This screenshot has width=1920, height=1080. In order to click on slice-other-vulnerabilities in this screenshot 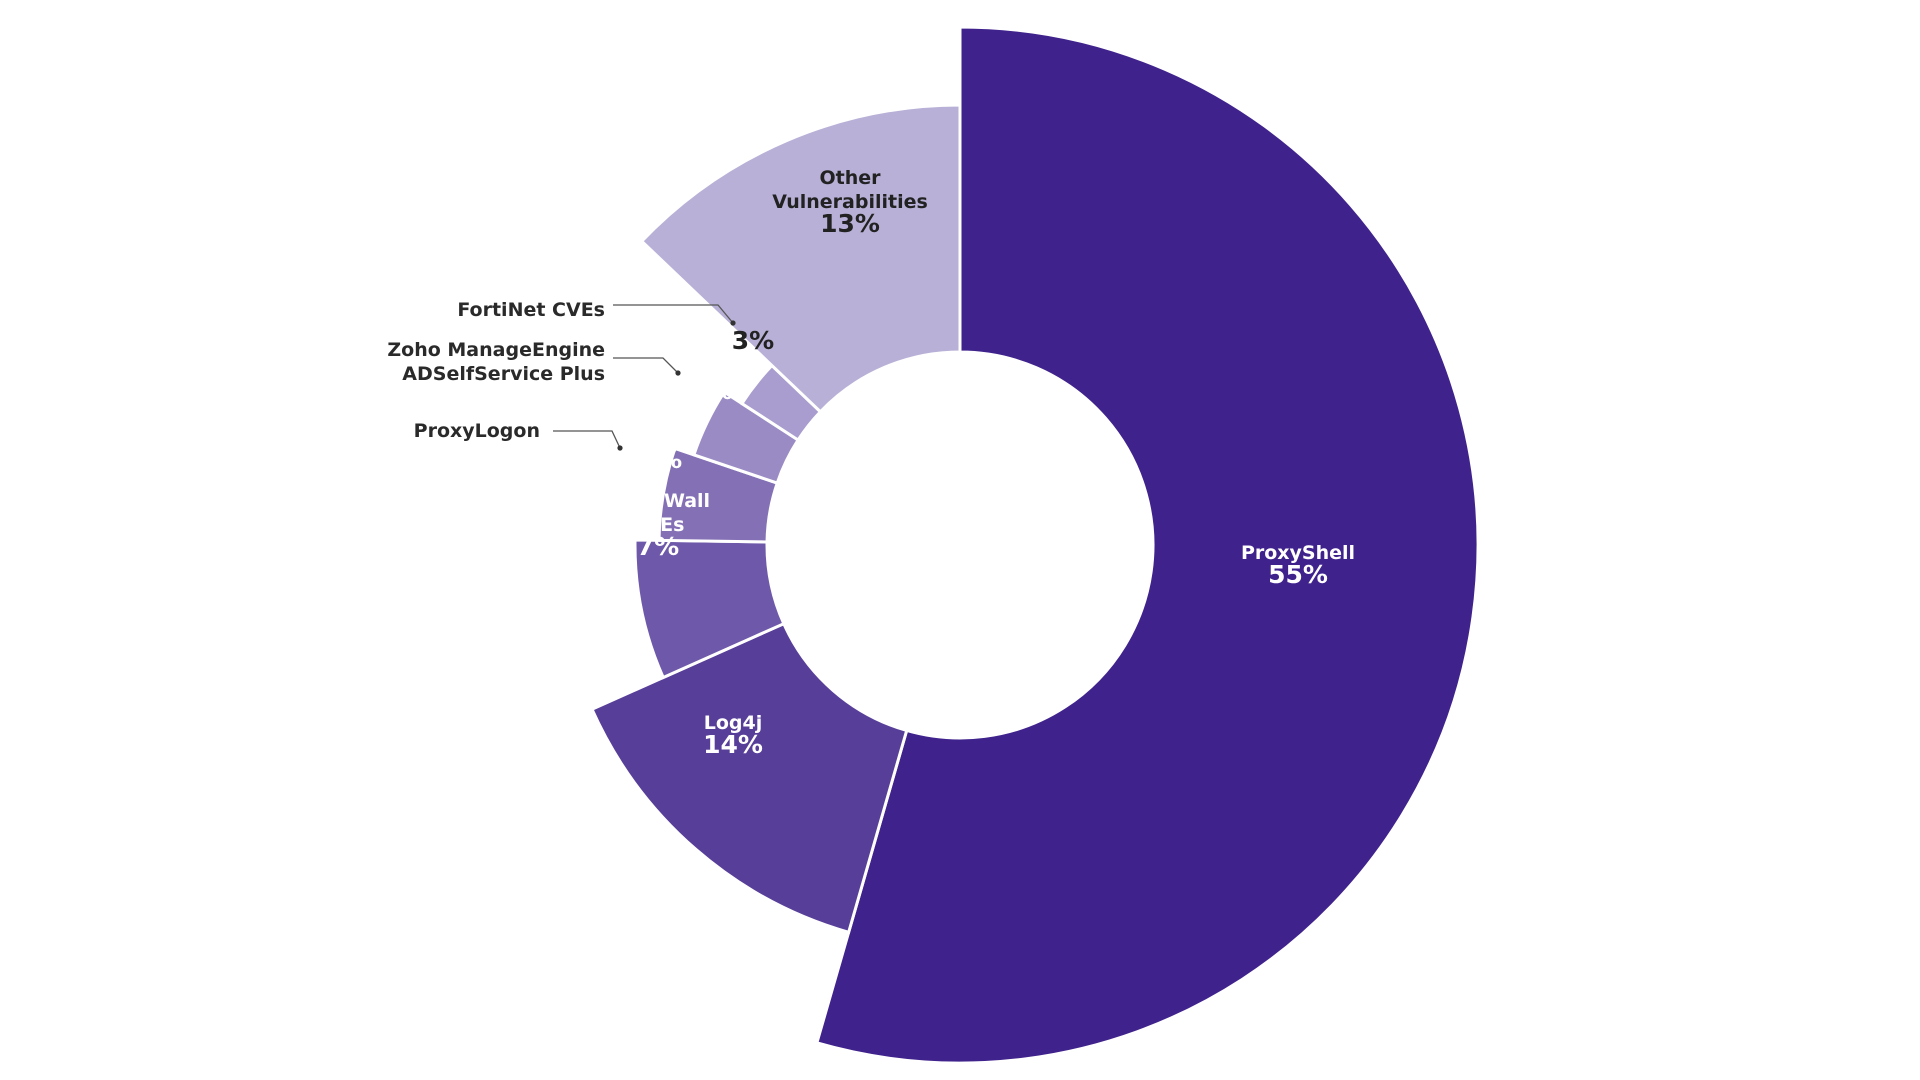, I will do `click(800, 258)`.